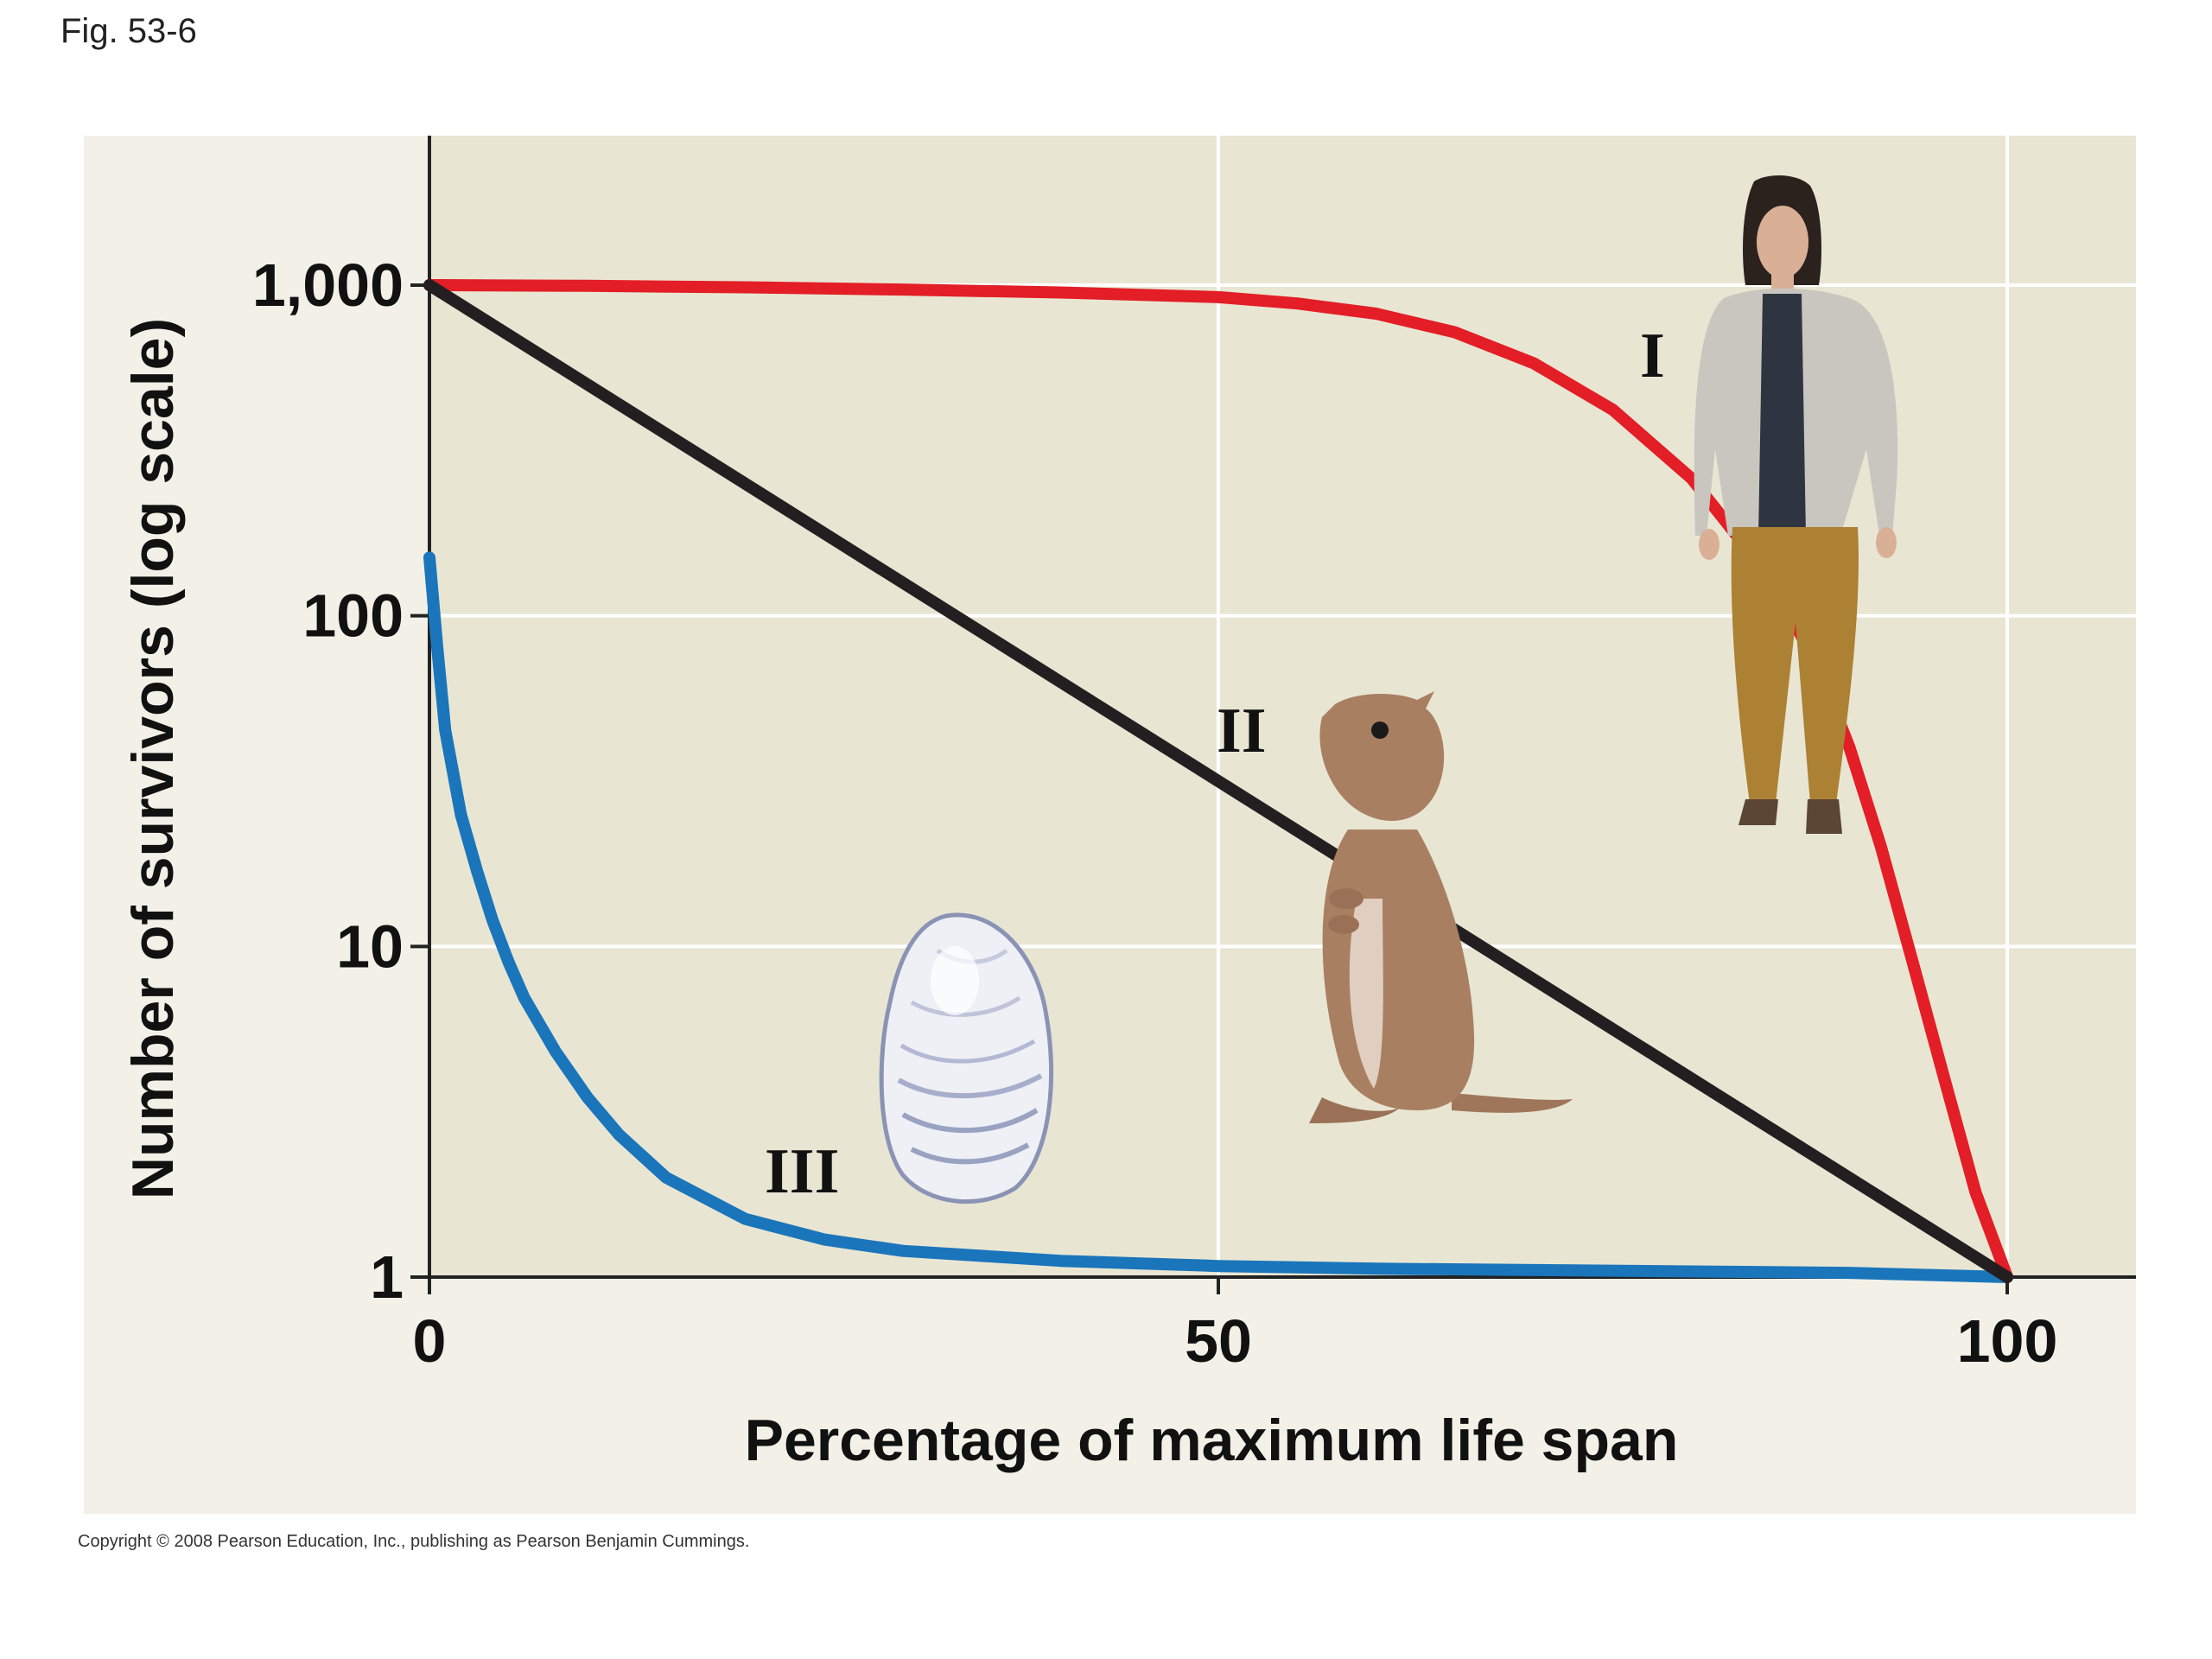 The height and width of the screenshot is (1659, 2212). What do you see at coordinates (387, 1277) in the screenshot?
I see `y-tick-label-1: 1` at bounding box center [387, 1277].